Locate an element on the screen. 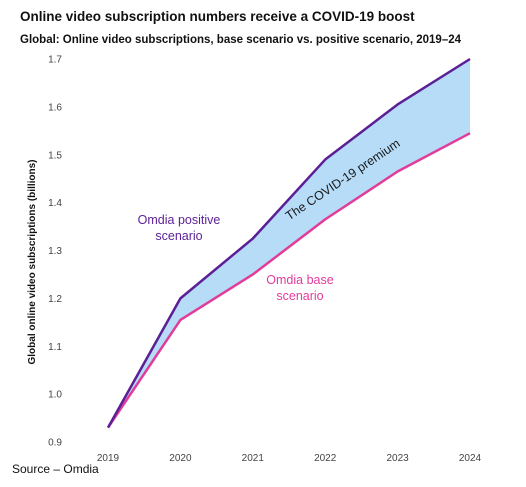  y-tick-label: 0.9 is located at coordinates (55, 443).